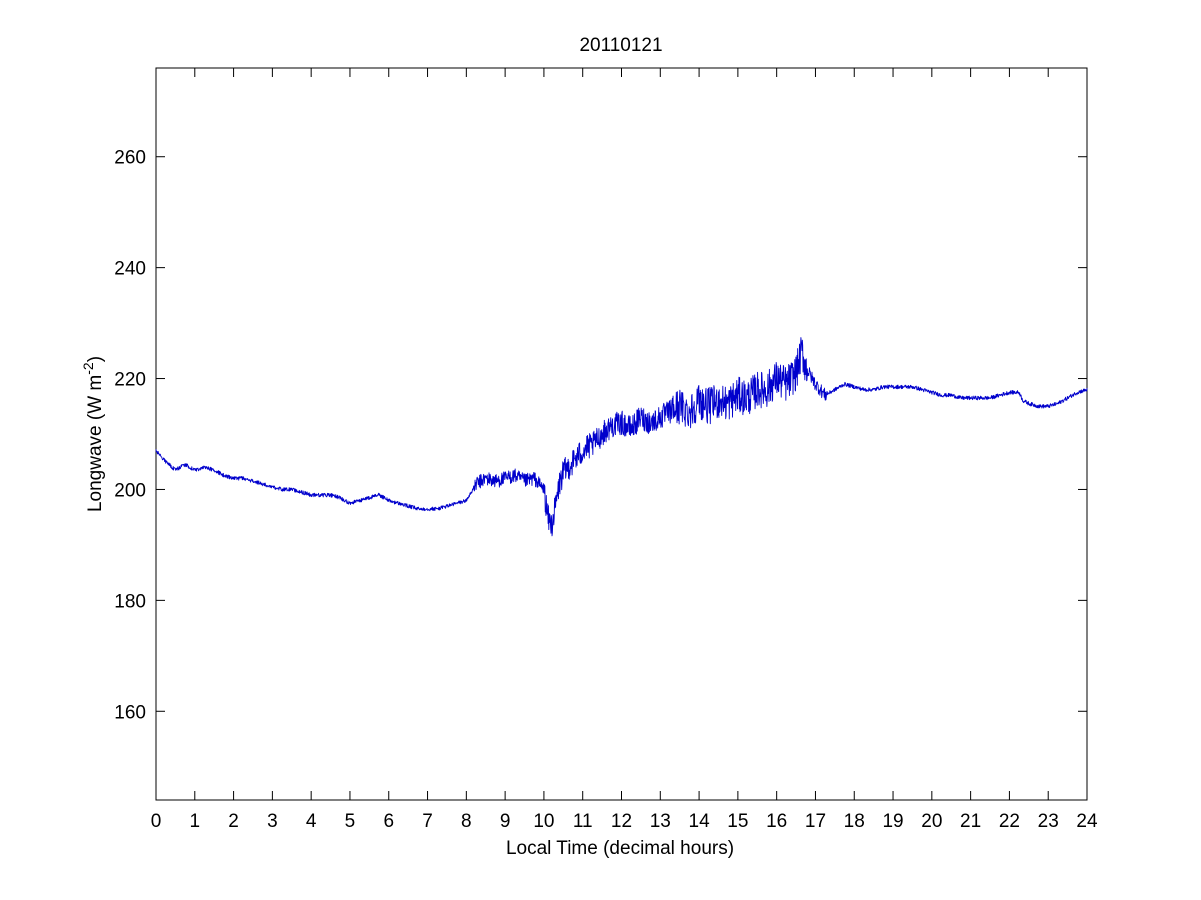 Image resolution: width=1201 pixels, height=900 pixels. What do you see at coordinates (1048, 821) in the screenshot?
I see `x-tick-label: 23` at bounding box center [1048, 821].